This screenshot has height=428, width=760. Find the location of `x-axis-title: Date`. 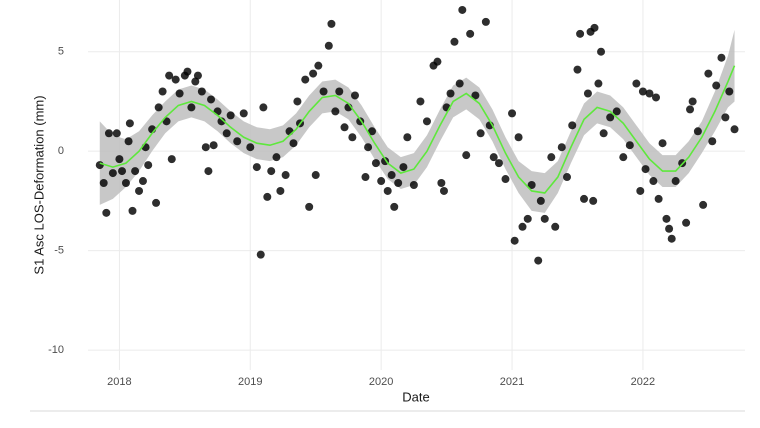

x-axis-title: Date is located at coordinates (415, 396).